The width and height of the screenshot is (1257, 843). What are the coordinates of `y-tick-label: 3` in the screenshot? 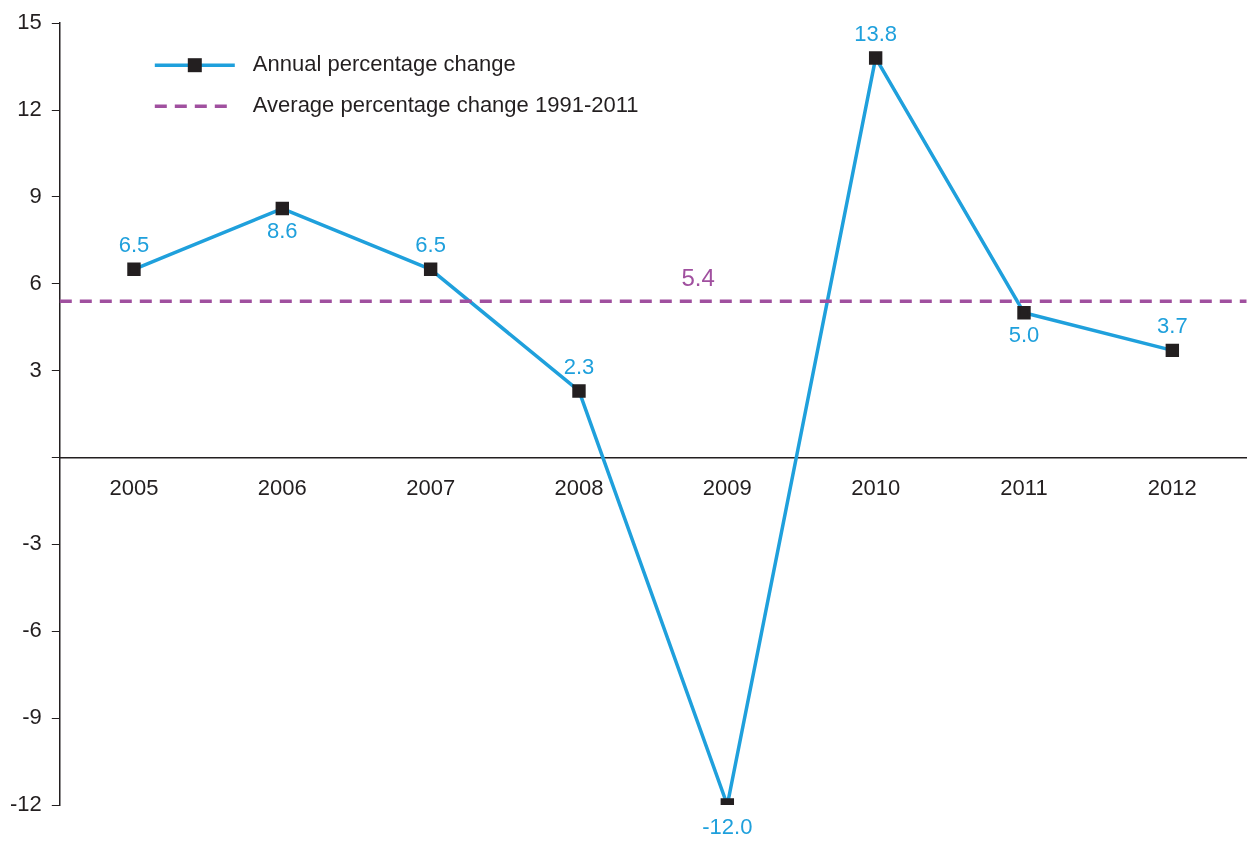 It's located at (35, 369).